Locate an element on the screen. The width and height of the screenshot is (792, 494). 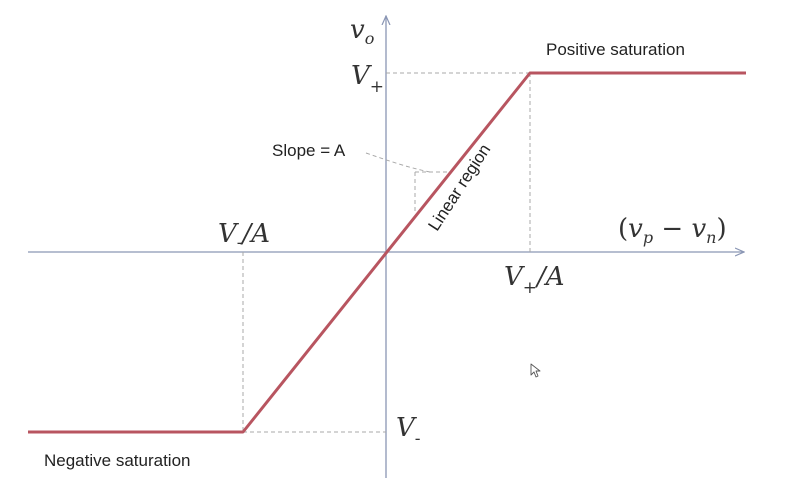
y-axis-label: vo is located at coordinates (362, 31).